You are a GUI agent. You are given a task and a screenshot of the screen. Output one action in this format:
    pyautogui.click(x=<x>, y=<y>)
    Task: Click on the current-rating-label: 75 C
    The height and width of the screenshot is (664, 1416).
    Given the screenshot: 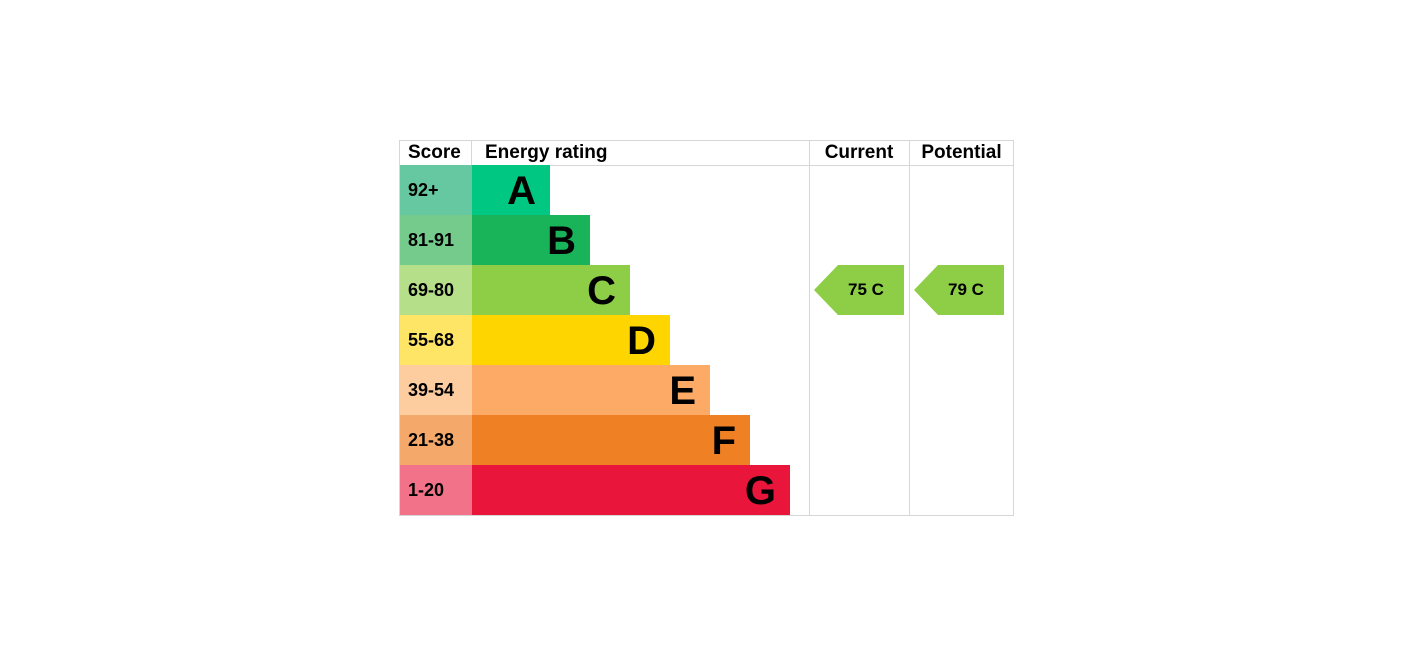 What is the action you would take?
    pyautogui.click(x=866, y=289)
    